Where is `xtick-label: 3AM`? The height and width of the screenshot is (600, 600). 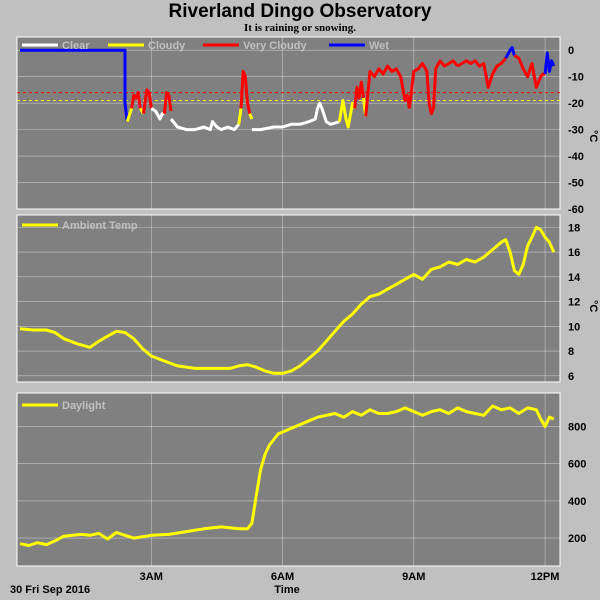
xtick-label: 3AM is located at coordinates (151, 577).